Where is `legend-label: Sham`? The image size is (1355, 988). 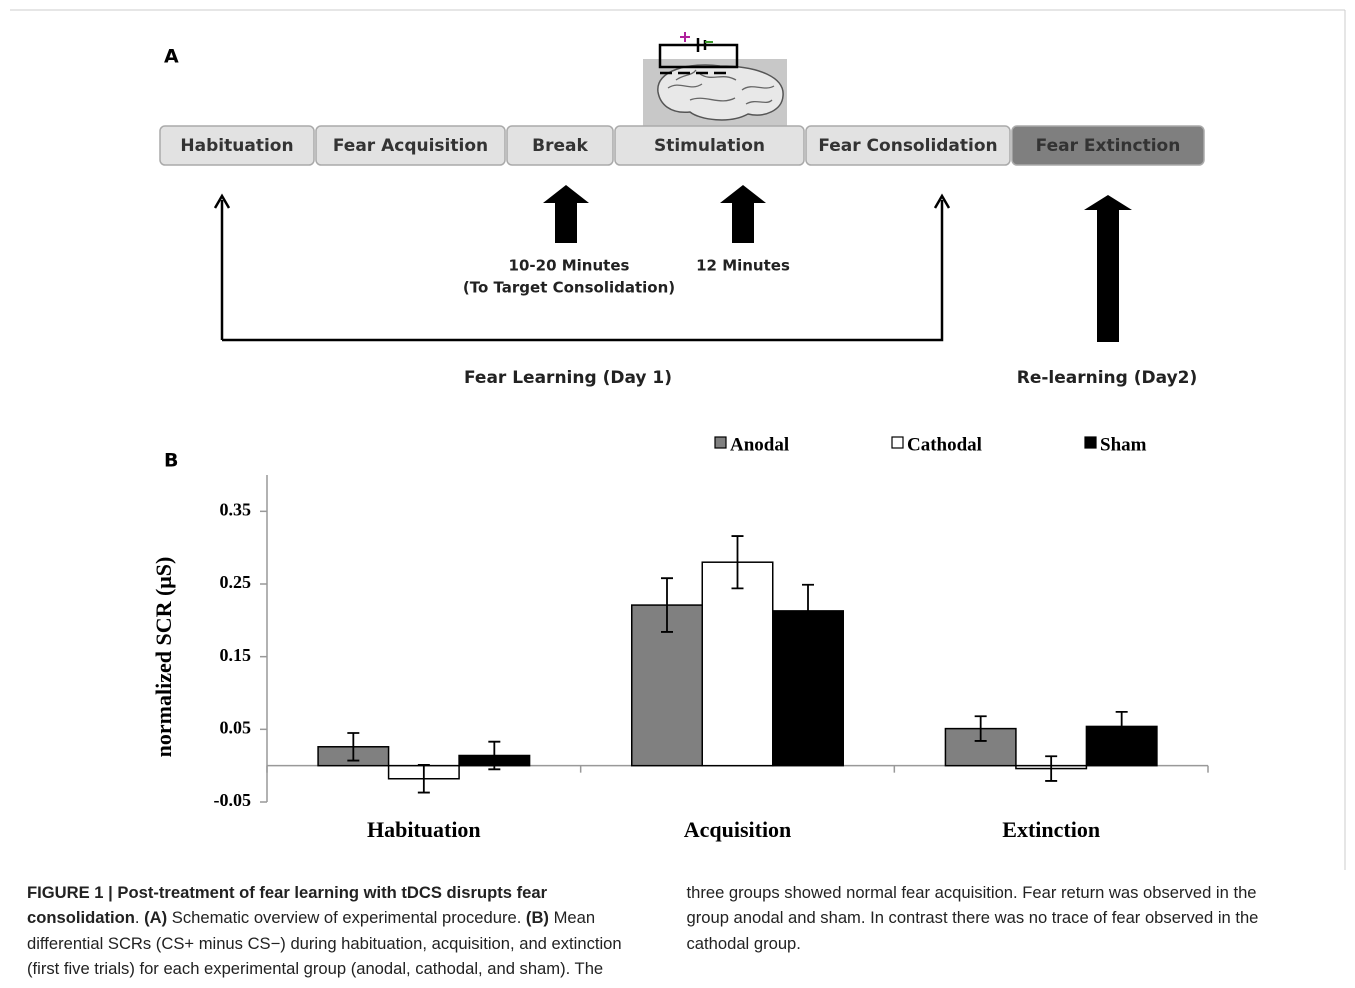
legend-label: Sham is located at coordinates (1123, 444).